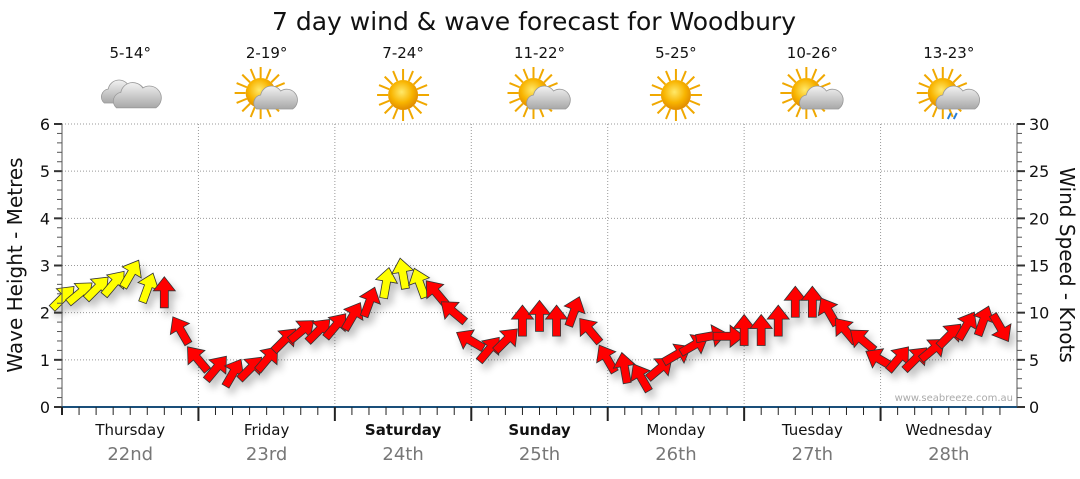 The width and height of the screenshot is (1080, 479). Describe the element at coordinates (539, 53) in the screenshot. I see `day-temperature: 11-22°` at that location.